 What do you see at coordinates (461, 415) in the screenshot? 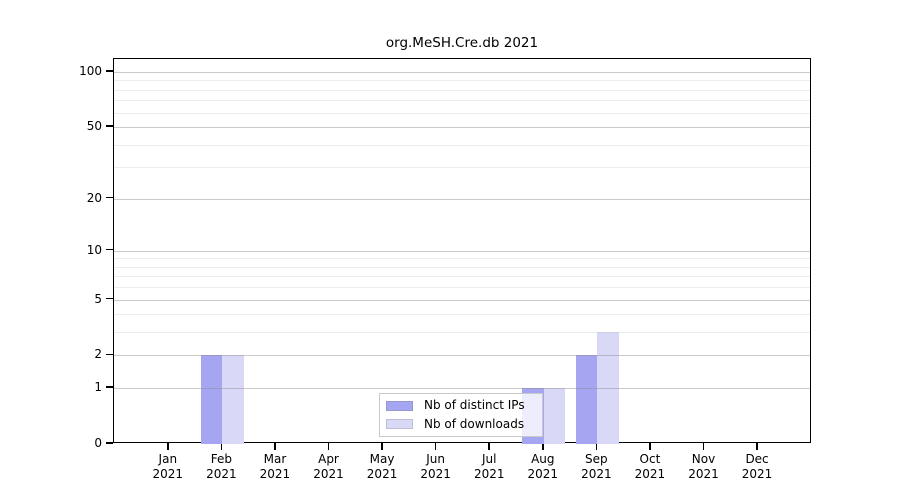
I see `legend: Nb of distinct IPs Nb of downloads` at bounding box center [461, 415].